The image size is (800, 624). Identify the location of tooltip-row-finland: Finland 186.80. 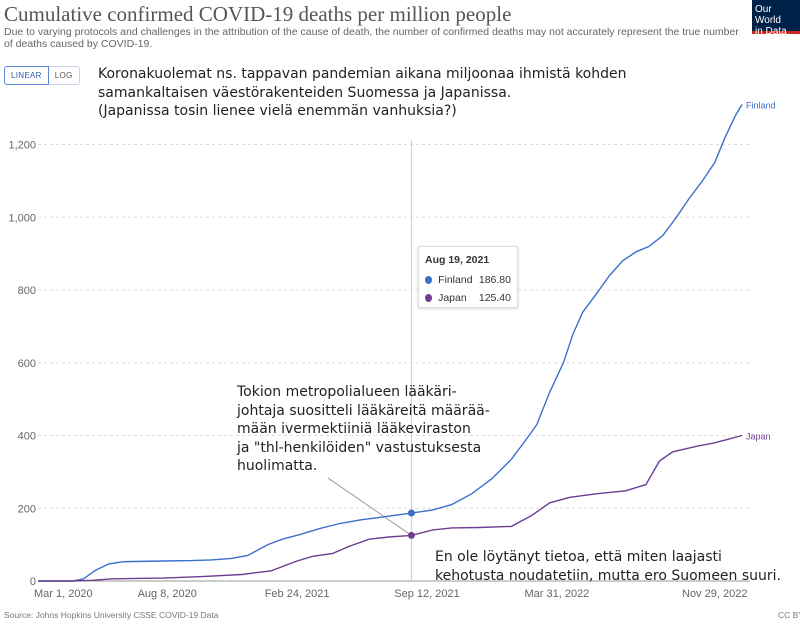
(468, 280).